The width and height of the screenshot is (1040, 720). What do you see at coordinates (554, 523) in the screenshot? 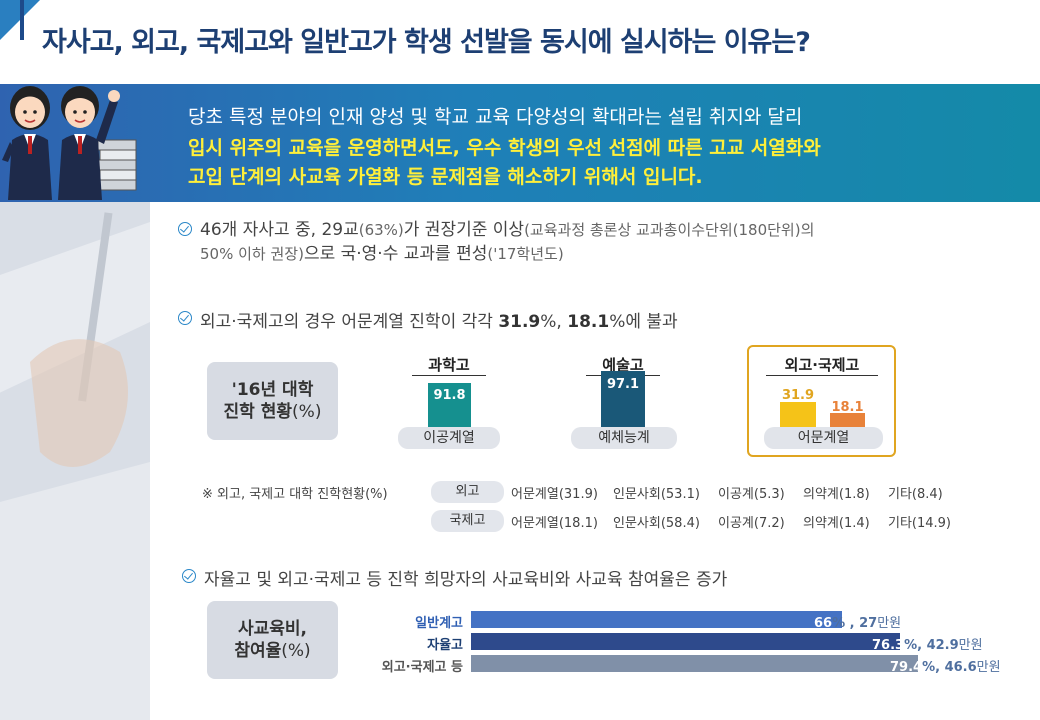
I see `note-cell: 어문계열(18.1)` at bounding box center [554, 523].